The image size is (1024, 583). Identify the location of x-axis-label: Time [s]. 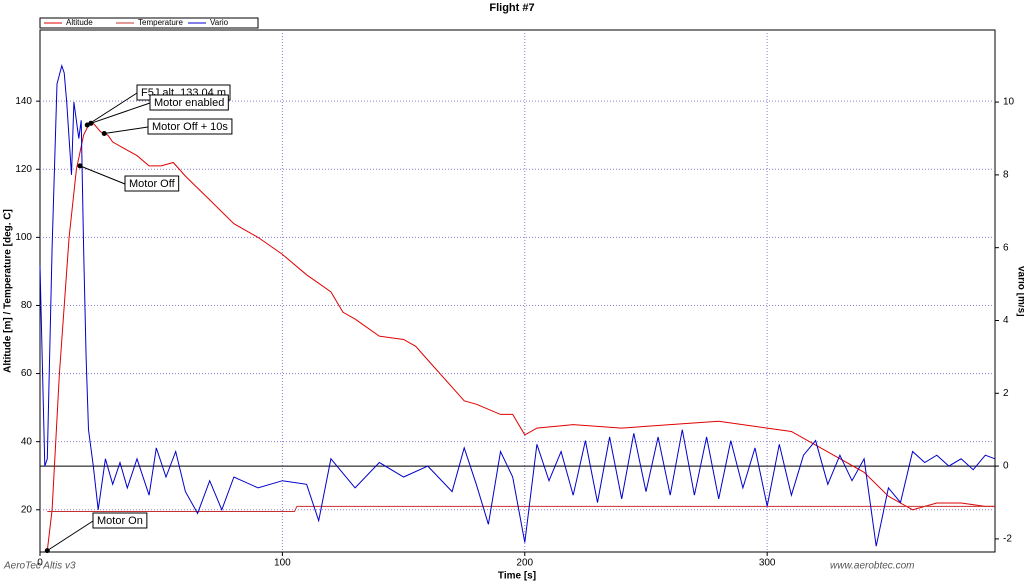
(517, 576).